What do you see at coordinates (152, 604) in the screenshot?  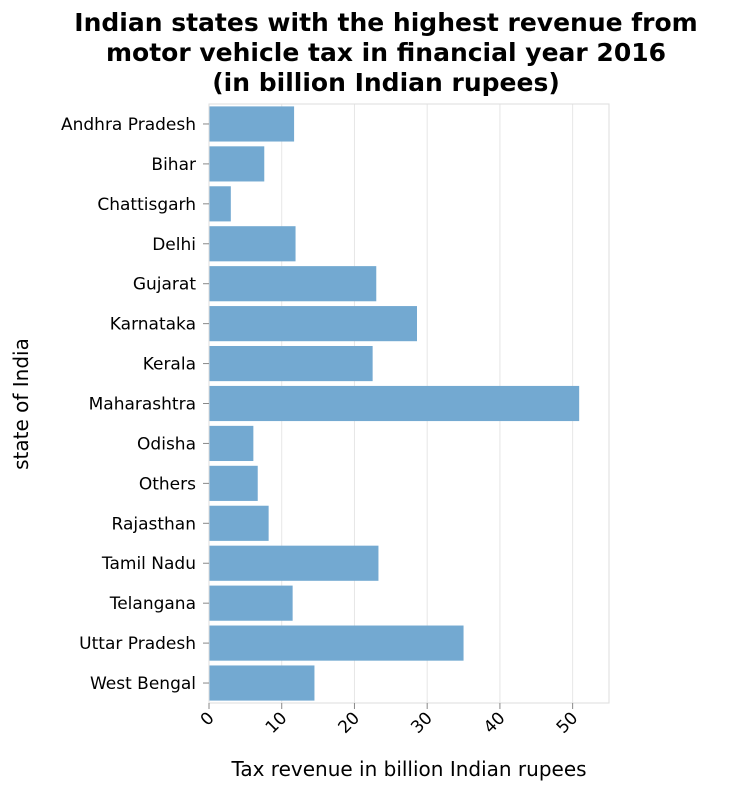 I see `y-tick-label: Telangana` at bounding box center [152, 604].